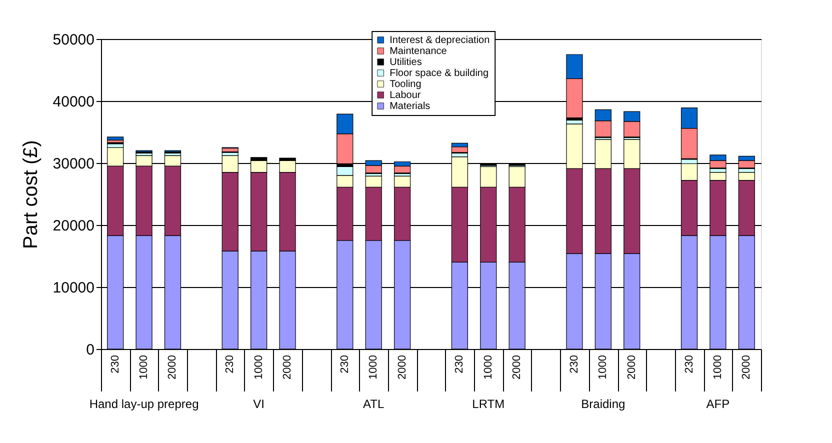 This screenshot has height=443, width=832. I want to click on legend-label: Utilities, so click(406, 62).